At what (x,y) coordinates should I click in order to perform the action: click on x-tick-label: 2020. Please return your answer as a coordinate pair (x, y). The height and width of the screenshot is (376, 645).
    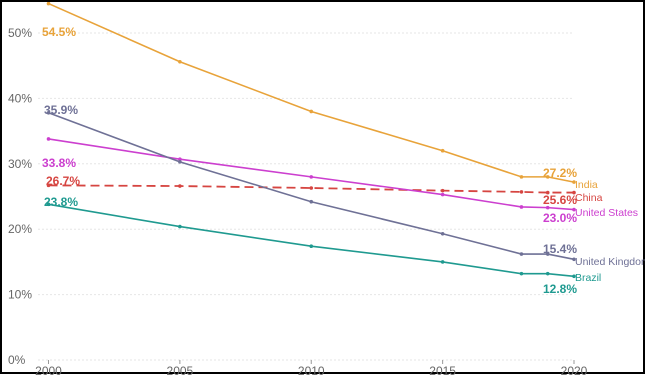
    Looking at the image, I should click on (574, 370).